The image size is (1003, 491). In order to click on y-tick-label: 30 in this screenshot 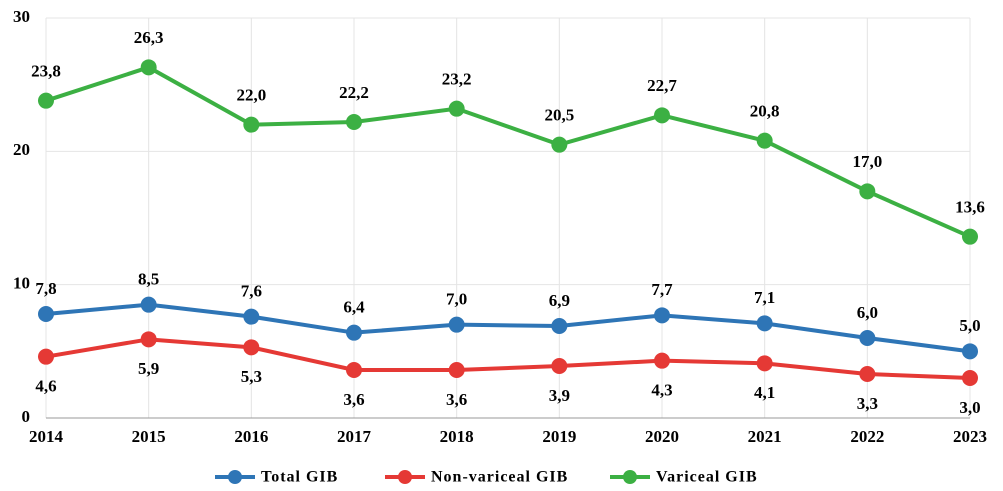, I will do `click(21, 16)`.